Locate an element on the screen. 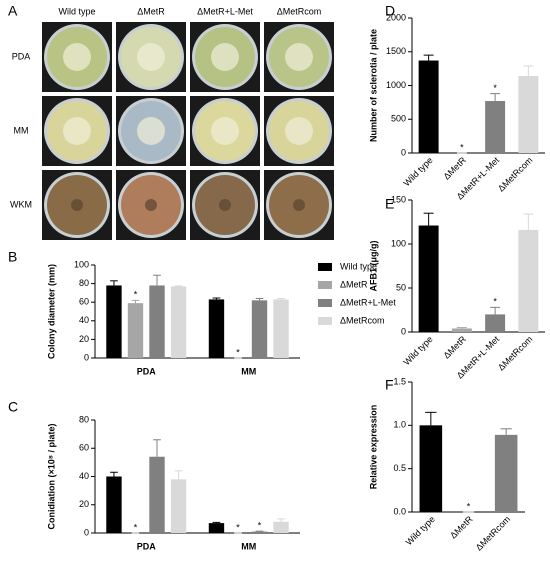  row-label: MM is located at coordinates (21, 130).